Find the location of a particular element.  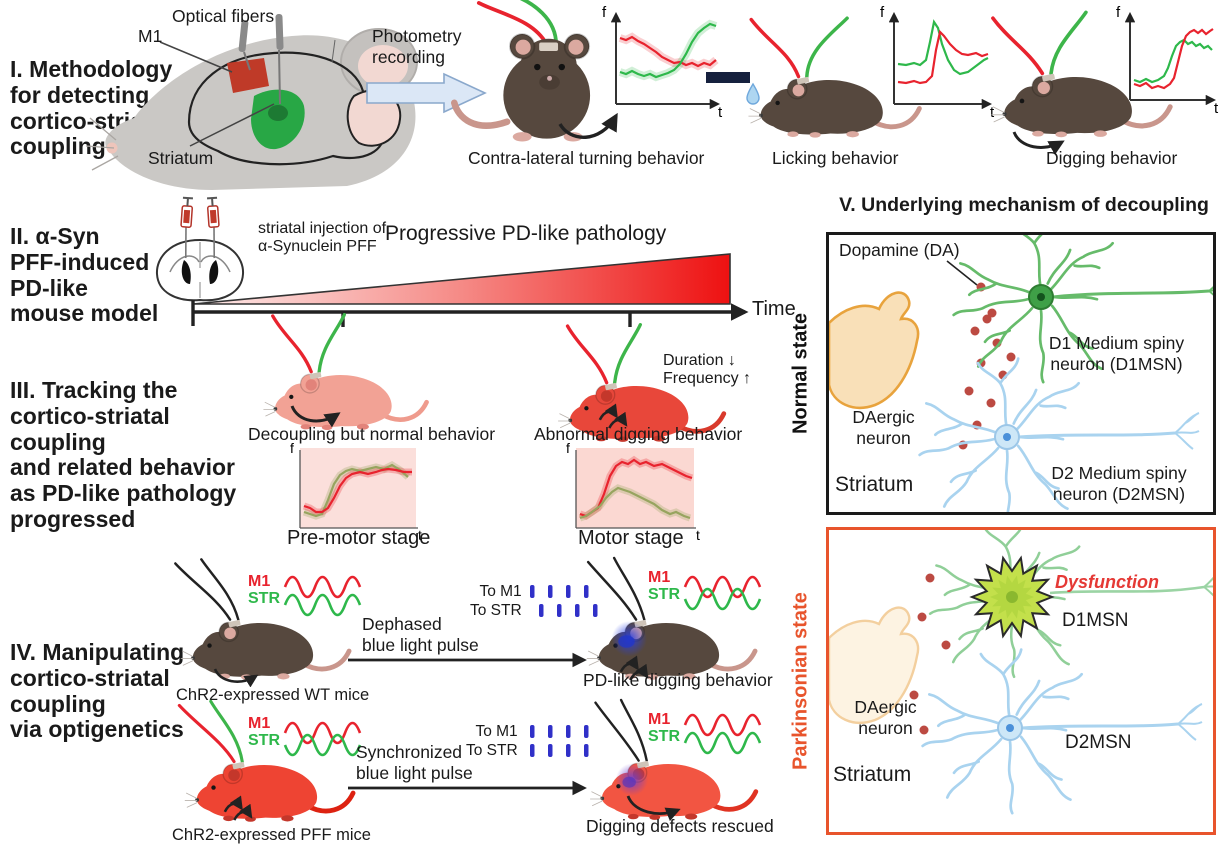

wt-turn-arrow is located at coordinates (236, 678).